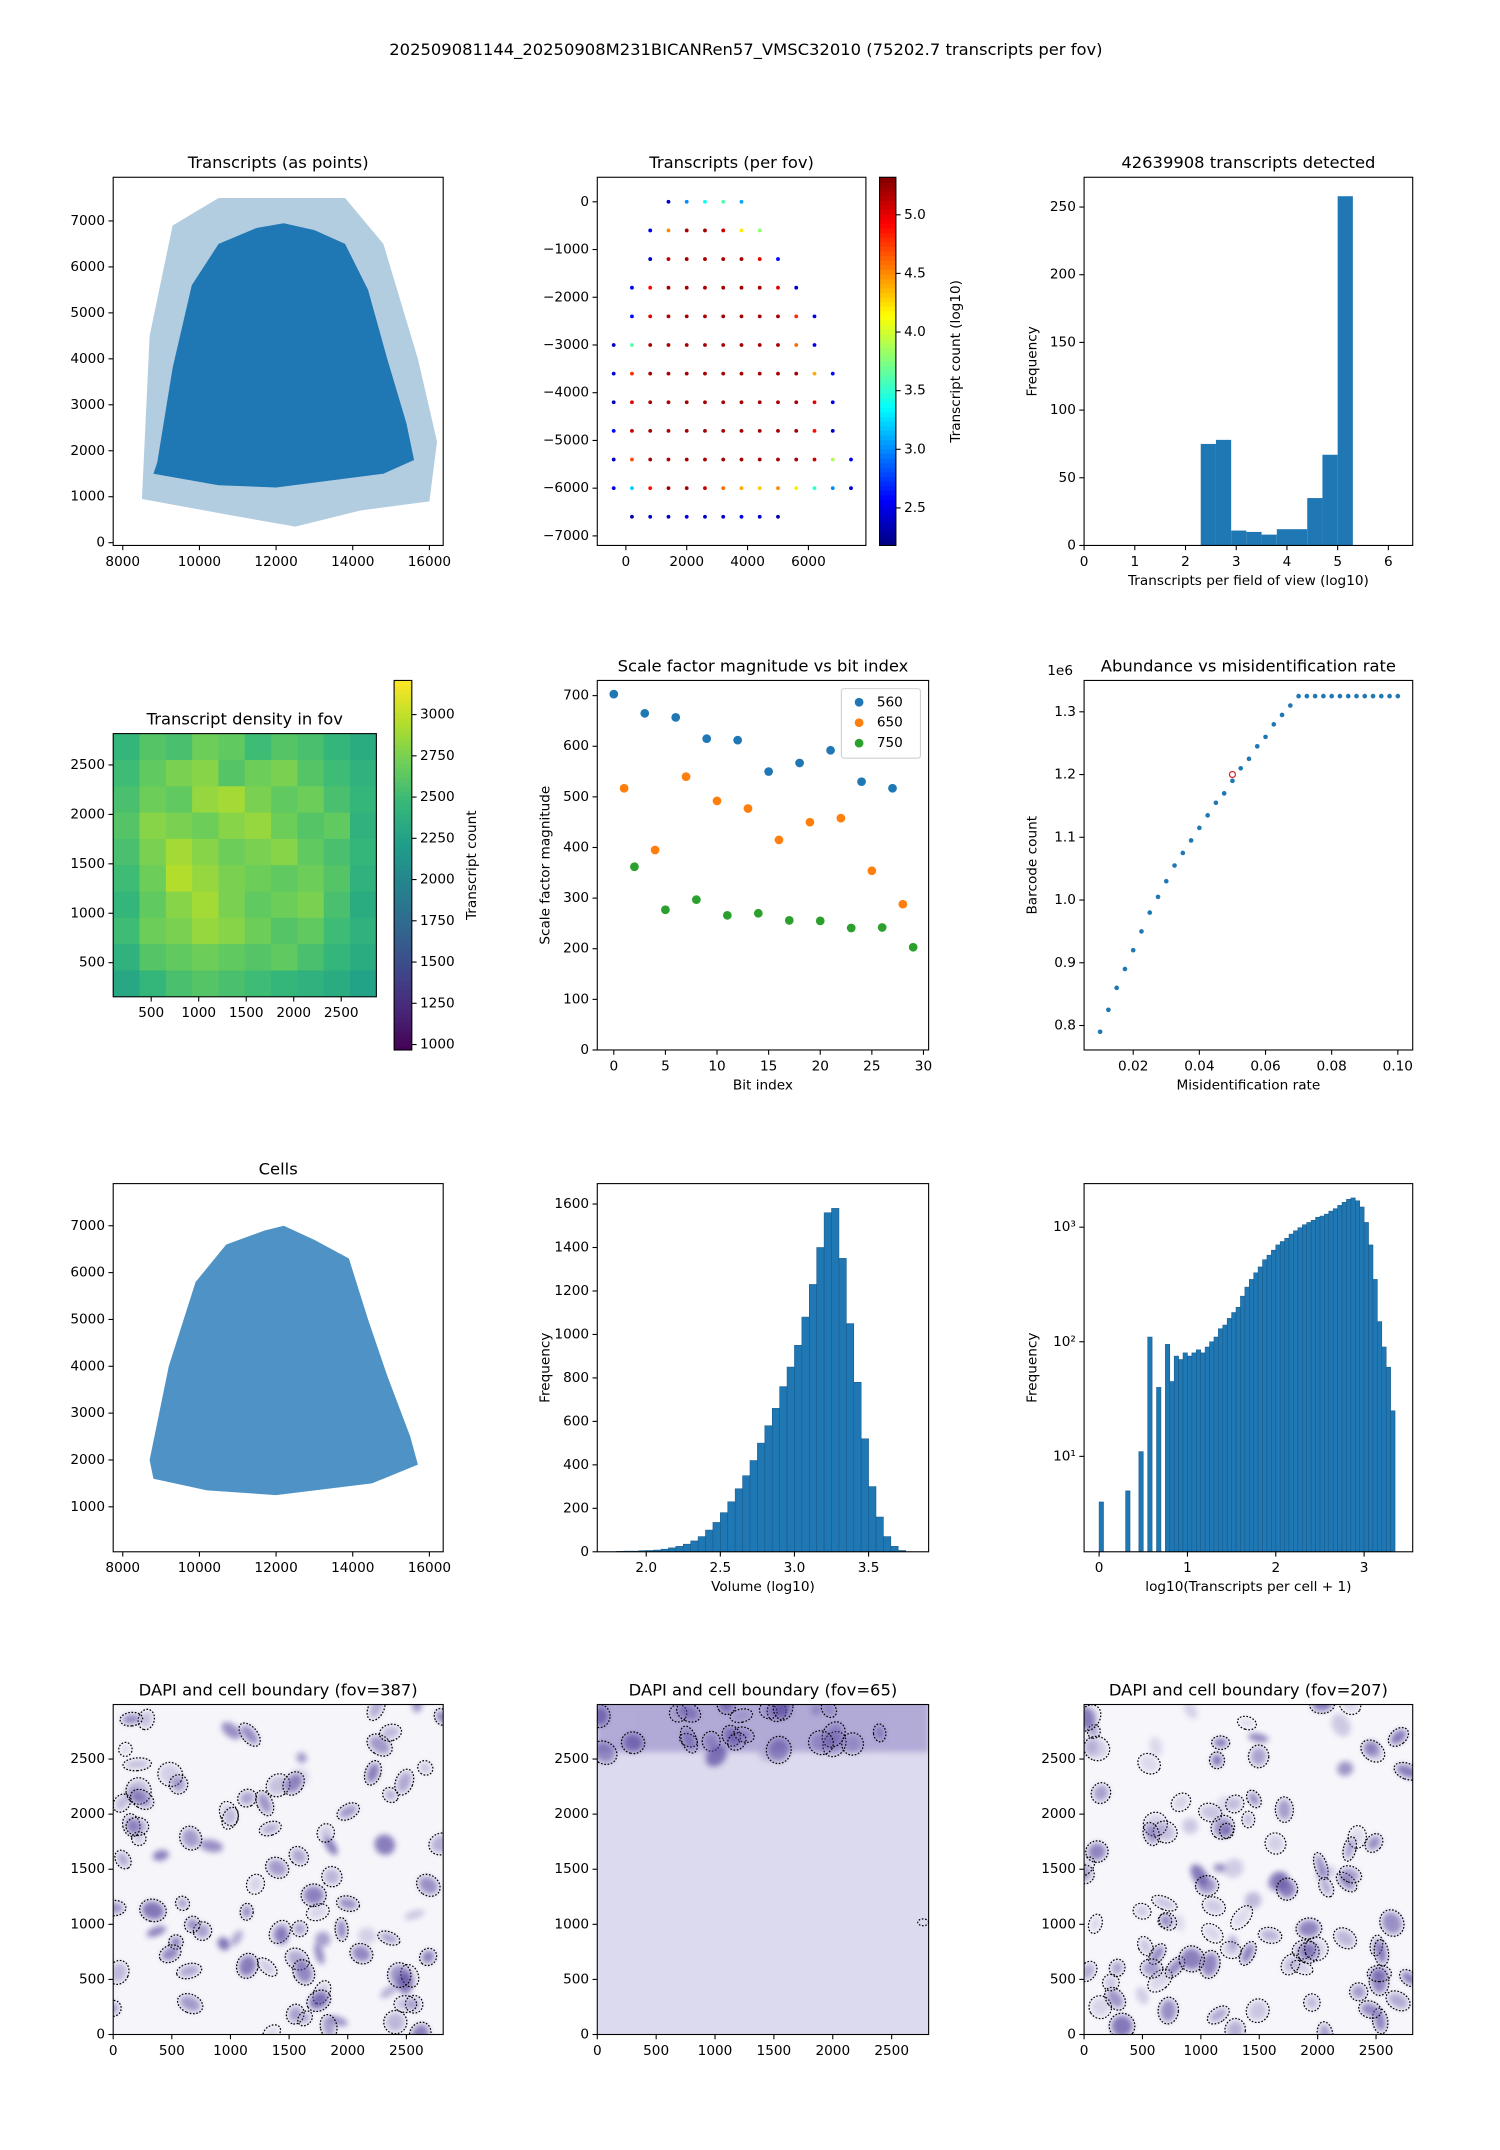 Image resolution: width=1500 pixels, height=2150 pixels. I want to click on x-tick-label: 30, so click(923, 1066).